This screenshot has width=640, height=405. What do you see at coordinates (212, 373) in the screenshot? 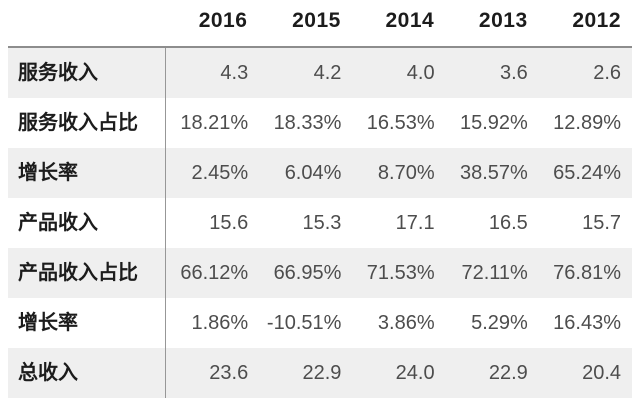
I see `cell-value: 23.6` at bounding box center [212, 373].